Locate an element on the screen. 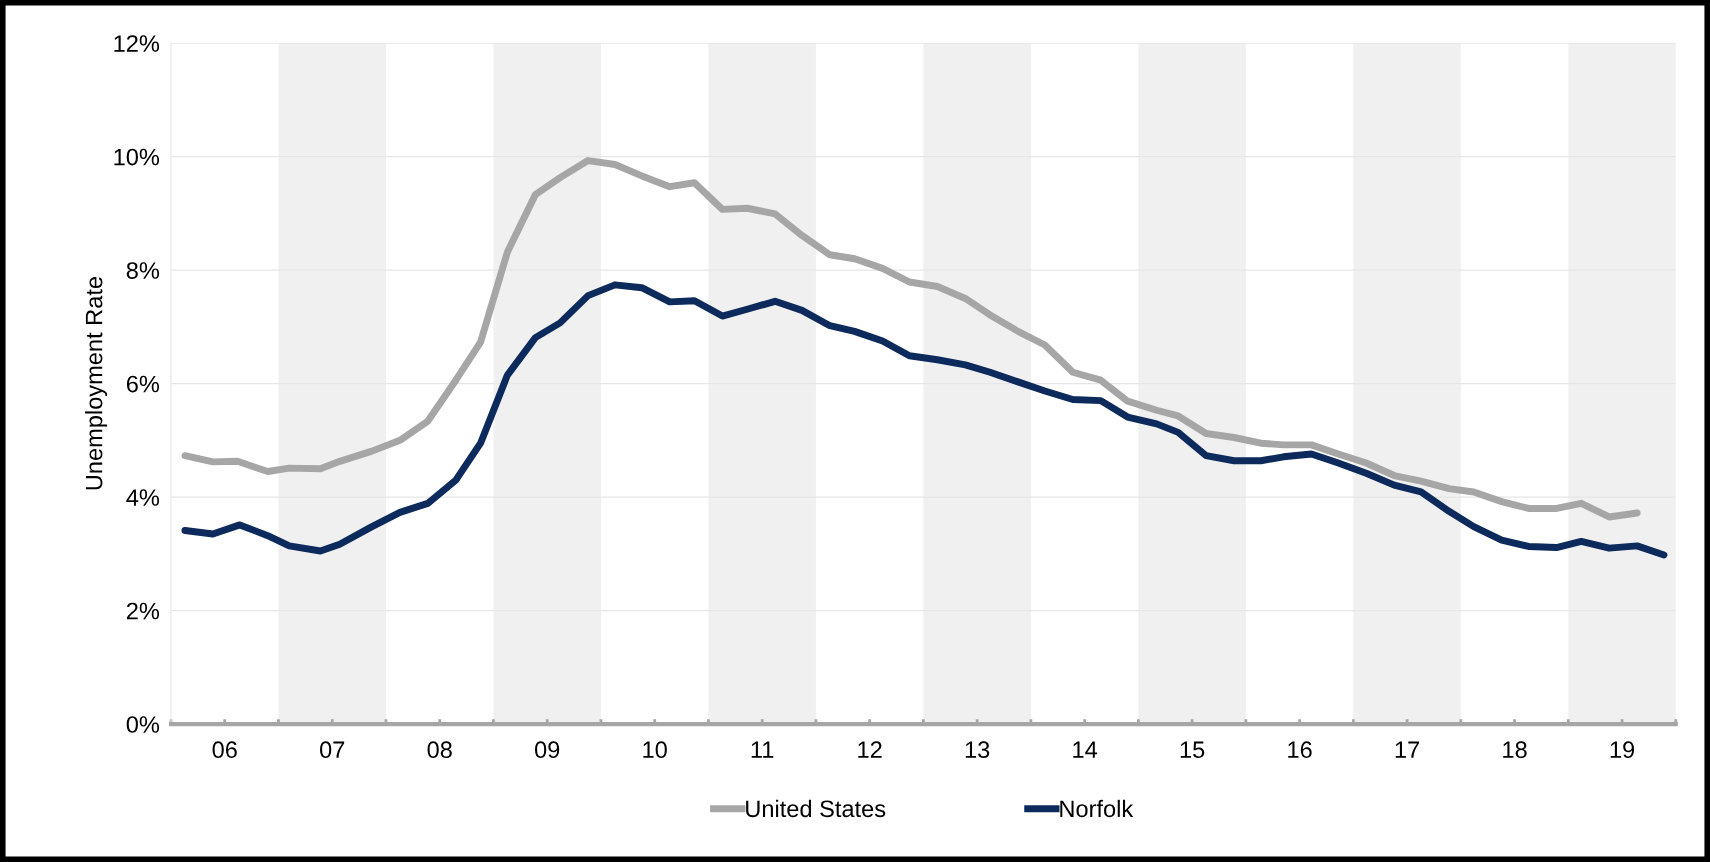  x-tick-label: 15 is located at coordinates (1192, 750).